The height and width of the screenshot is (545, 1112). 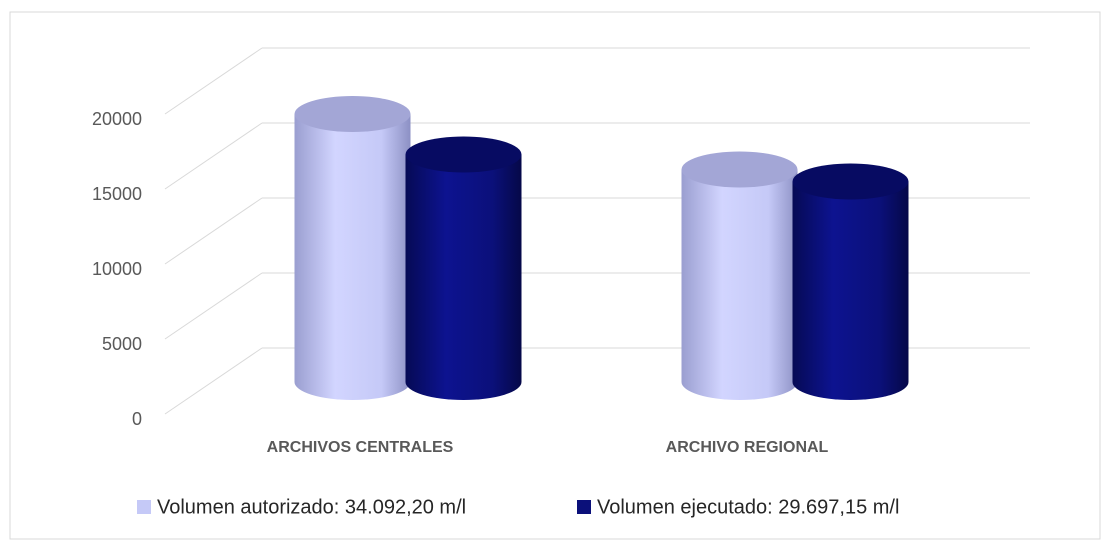 I want to click on y-tick-label: 15000, so click(x=117, y=194).